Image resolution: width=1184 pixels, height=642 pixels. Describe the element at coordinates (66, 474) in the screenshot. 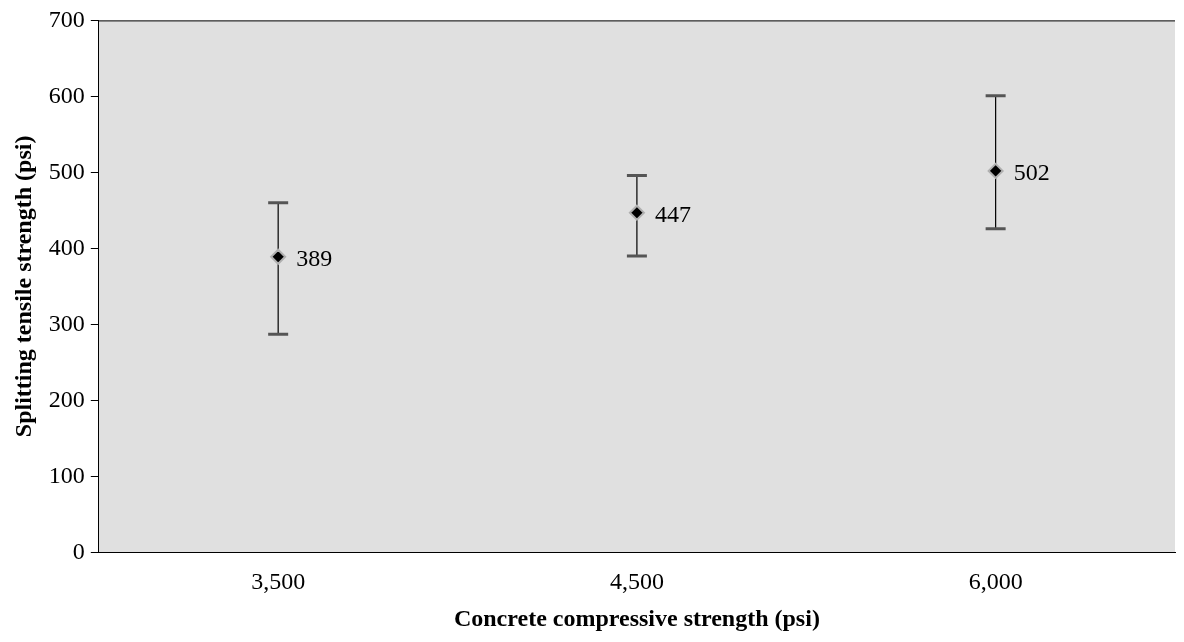

I see `y-tick-label: 100` at that location.